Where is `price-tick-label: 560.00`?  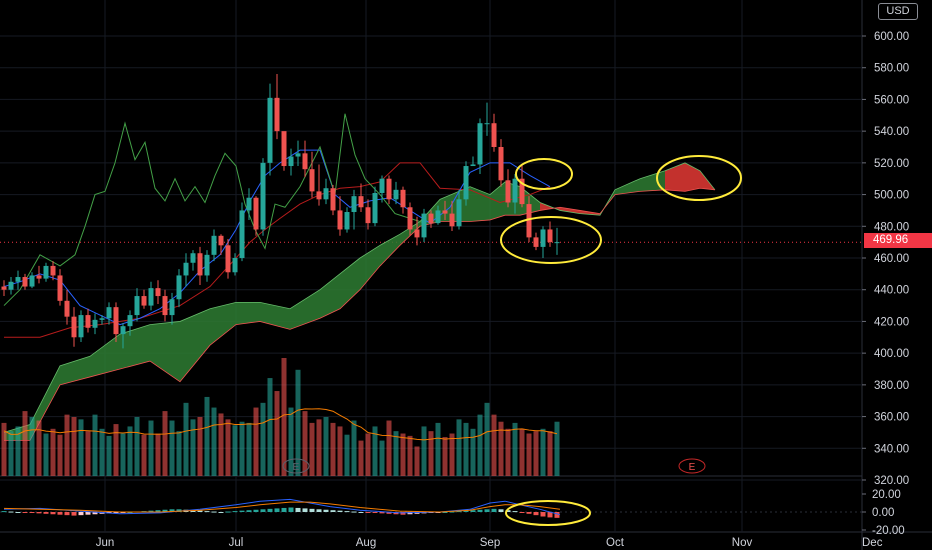
price-tick-label: 560.00 is located at coordinates (891, 100).